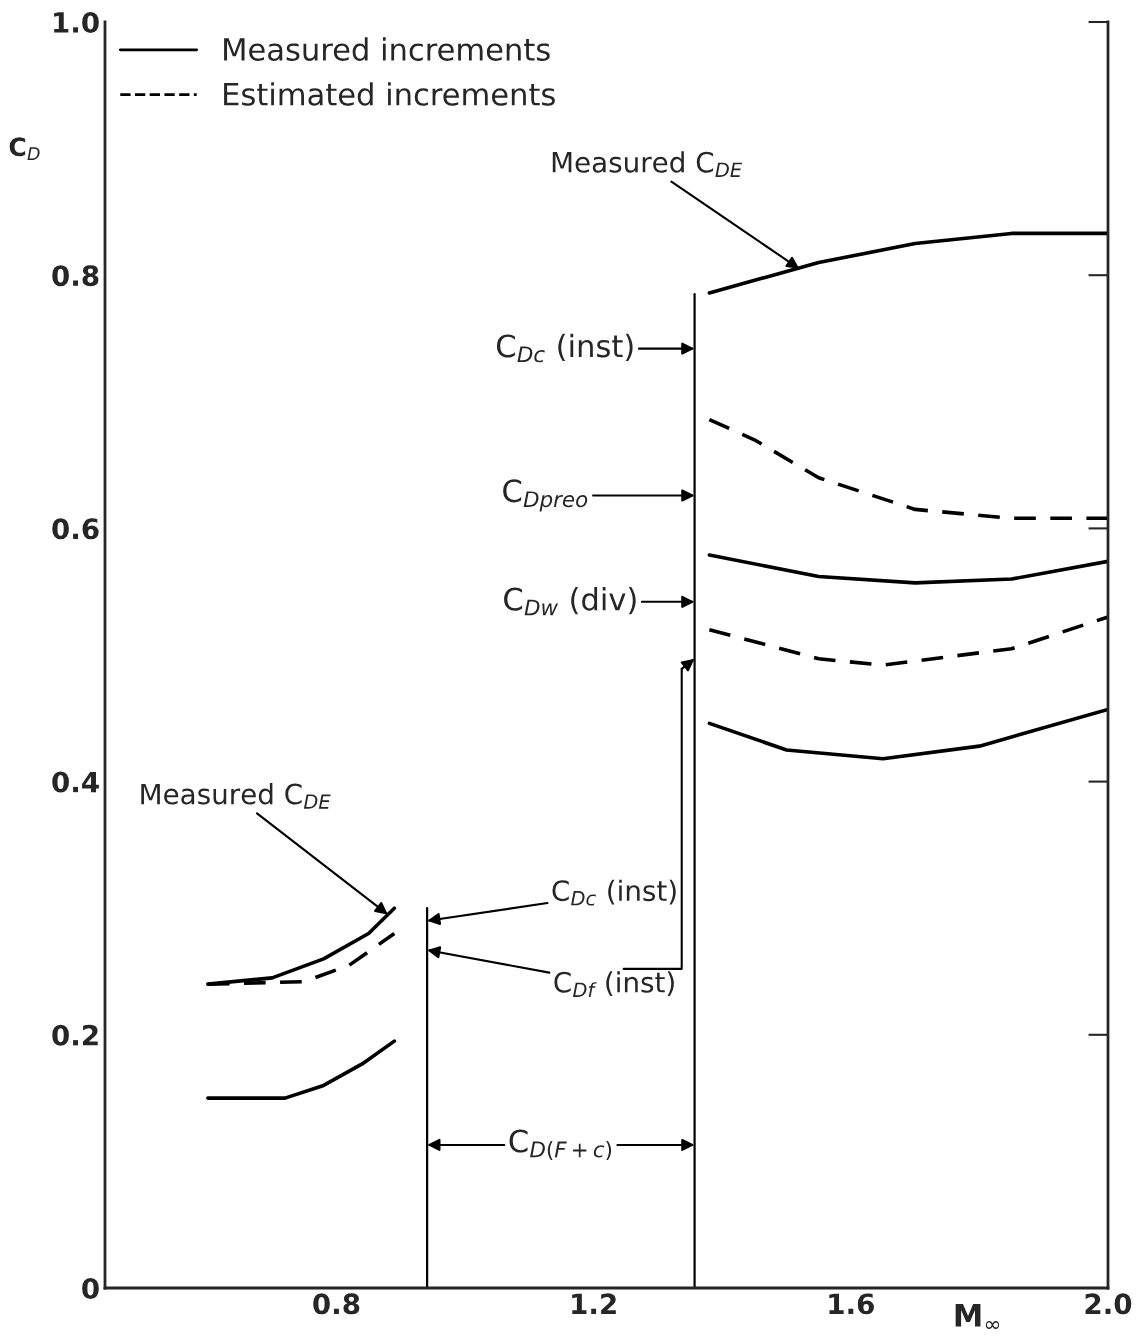  Describe the element at coordinates (614, 984) in the screenshot. I see `annotation: C$_{Df}$ (inst)` at that location.